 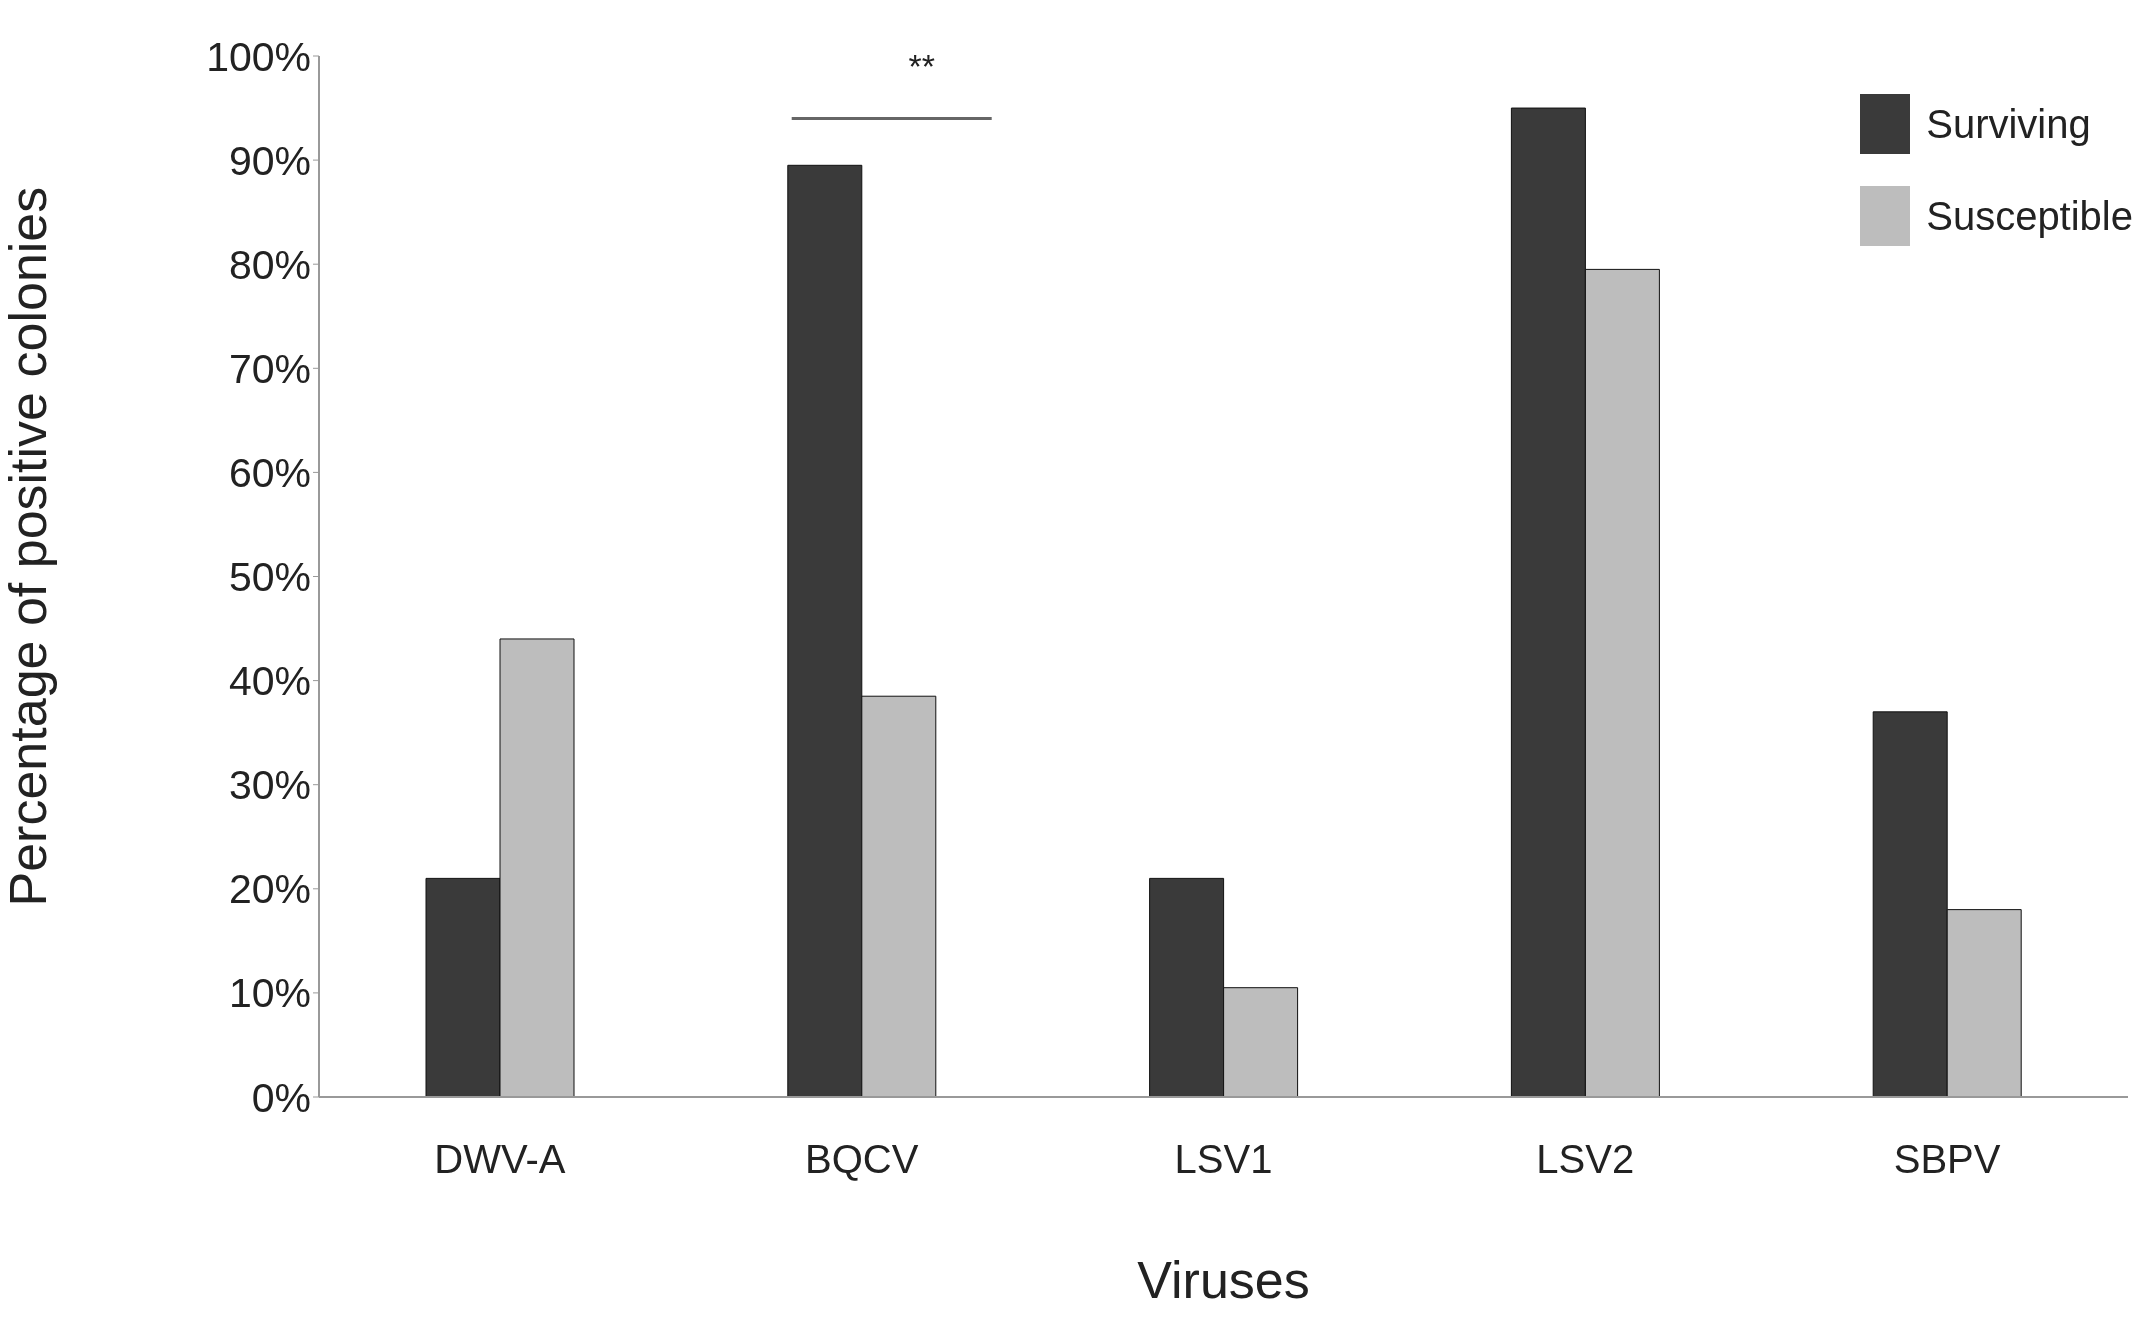 I want to click on x-tick-label: SBPV, so click(x=1947, y=1159).